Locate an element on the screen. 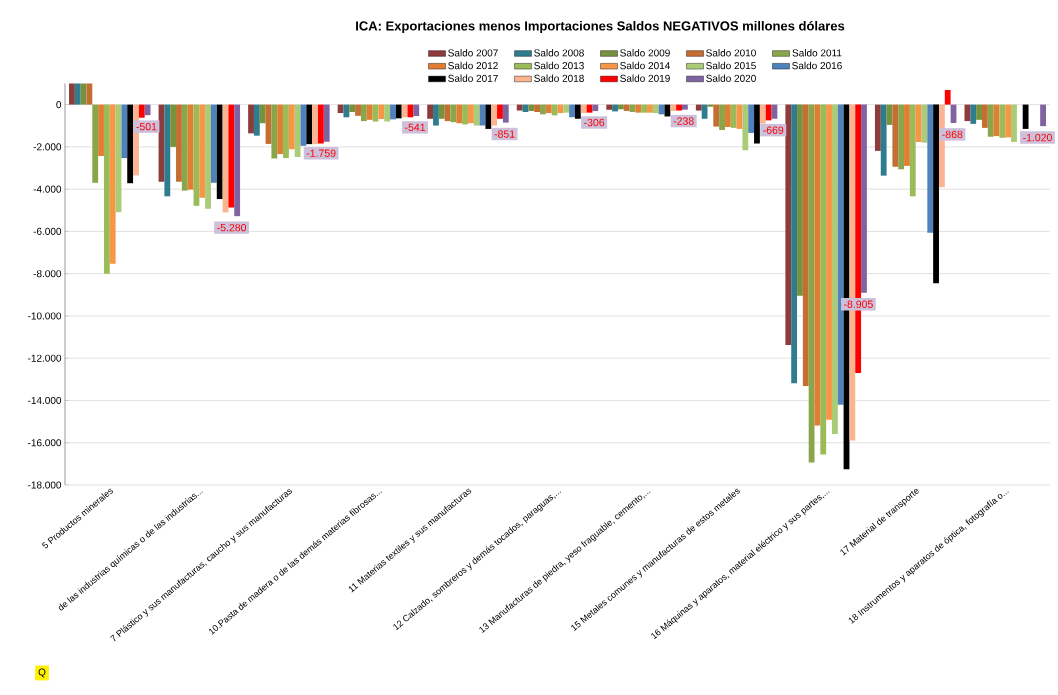  data-label: -868 is located at coordinates (952, 134).